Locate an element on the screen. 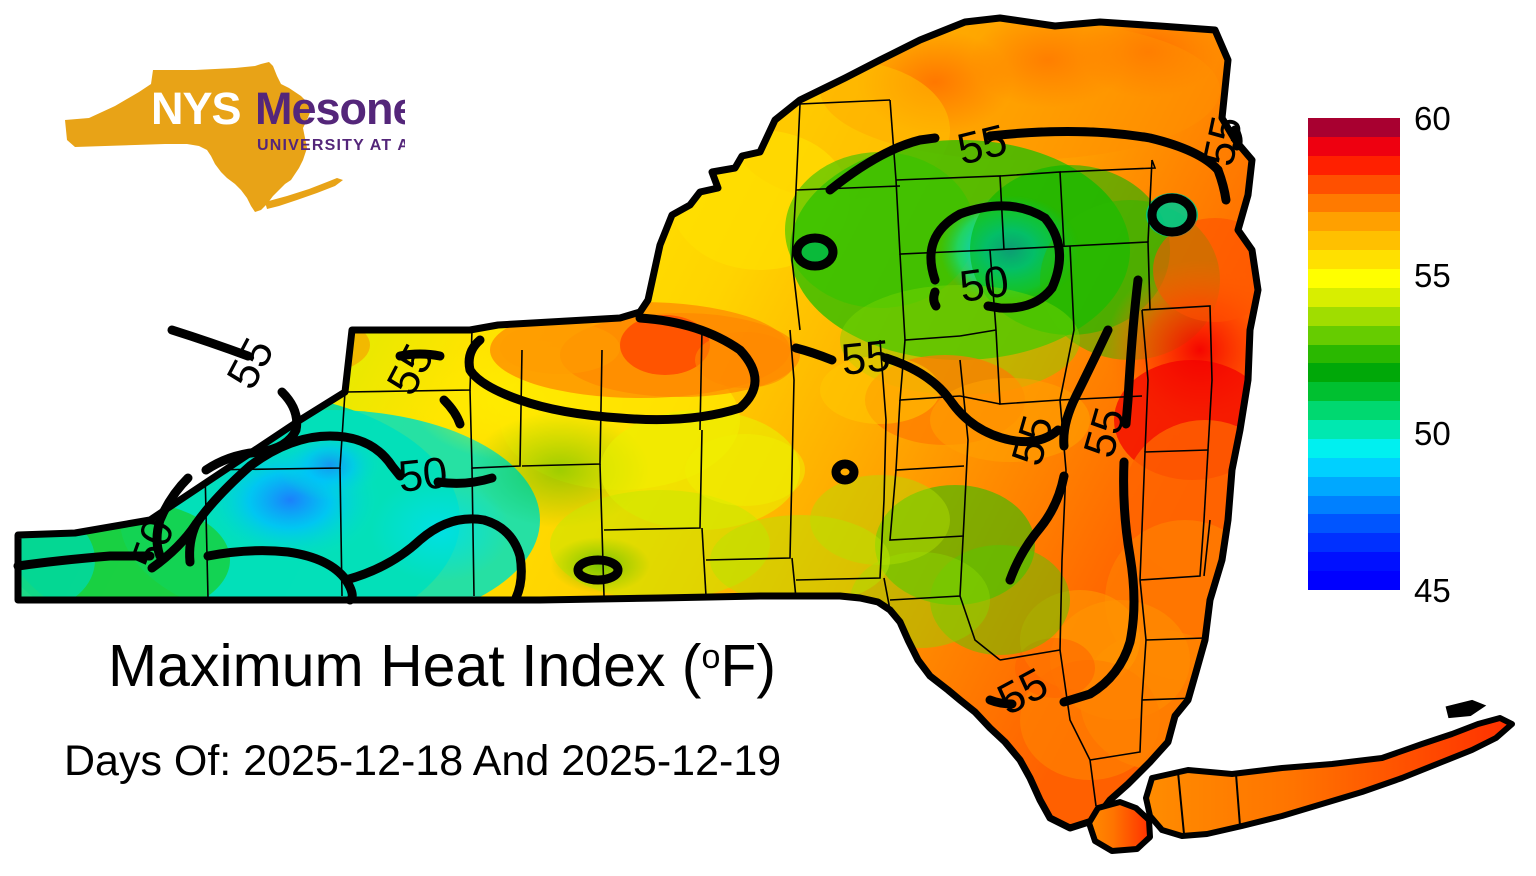  contour-55-east-e is located at coordinates (1001, 702).